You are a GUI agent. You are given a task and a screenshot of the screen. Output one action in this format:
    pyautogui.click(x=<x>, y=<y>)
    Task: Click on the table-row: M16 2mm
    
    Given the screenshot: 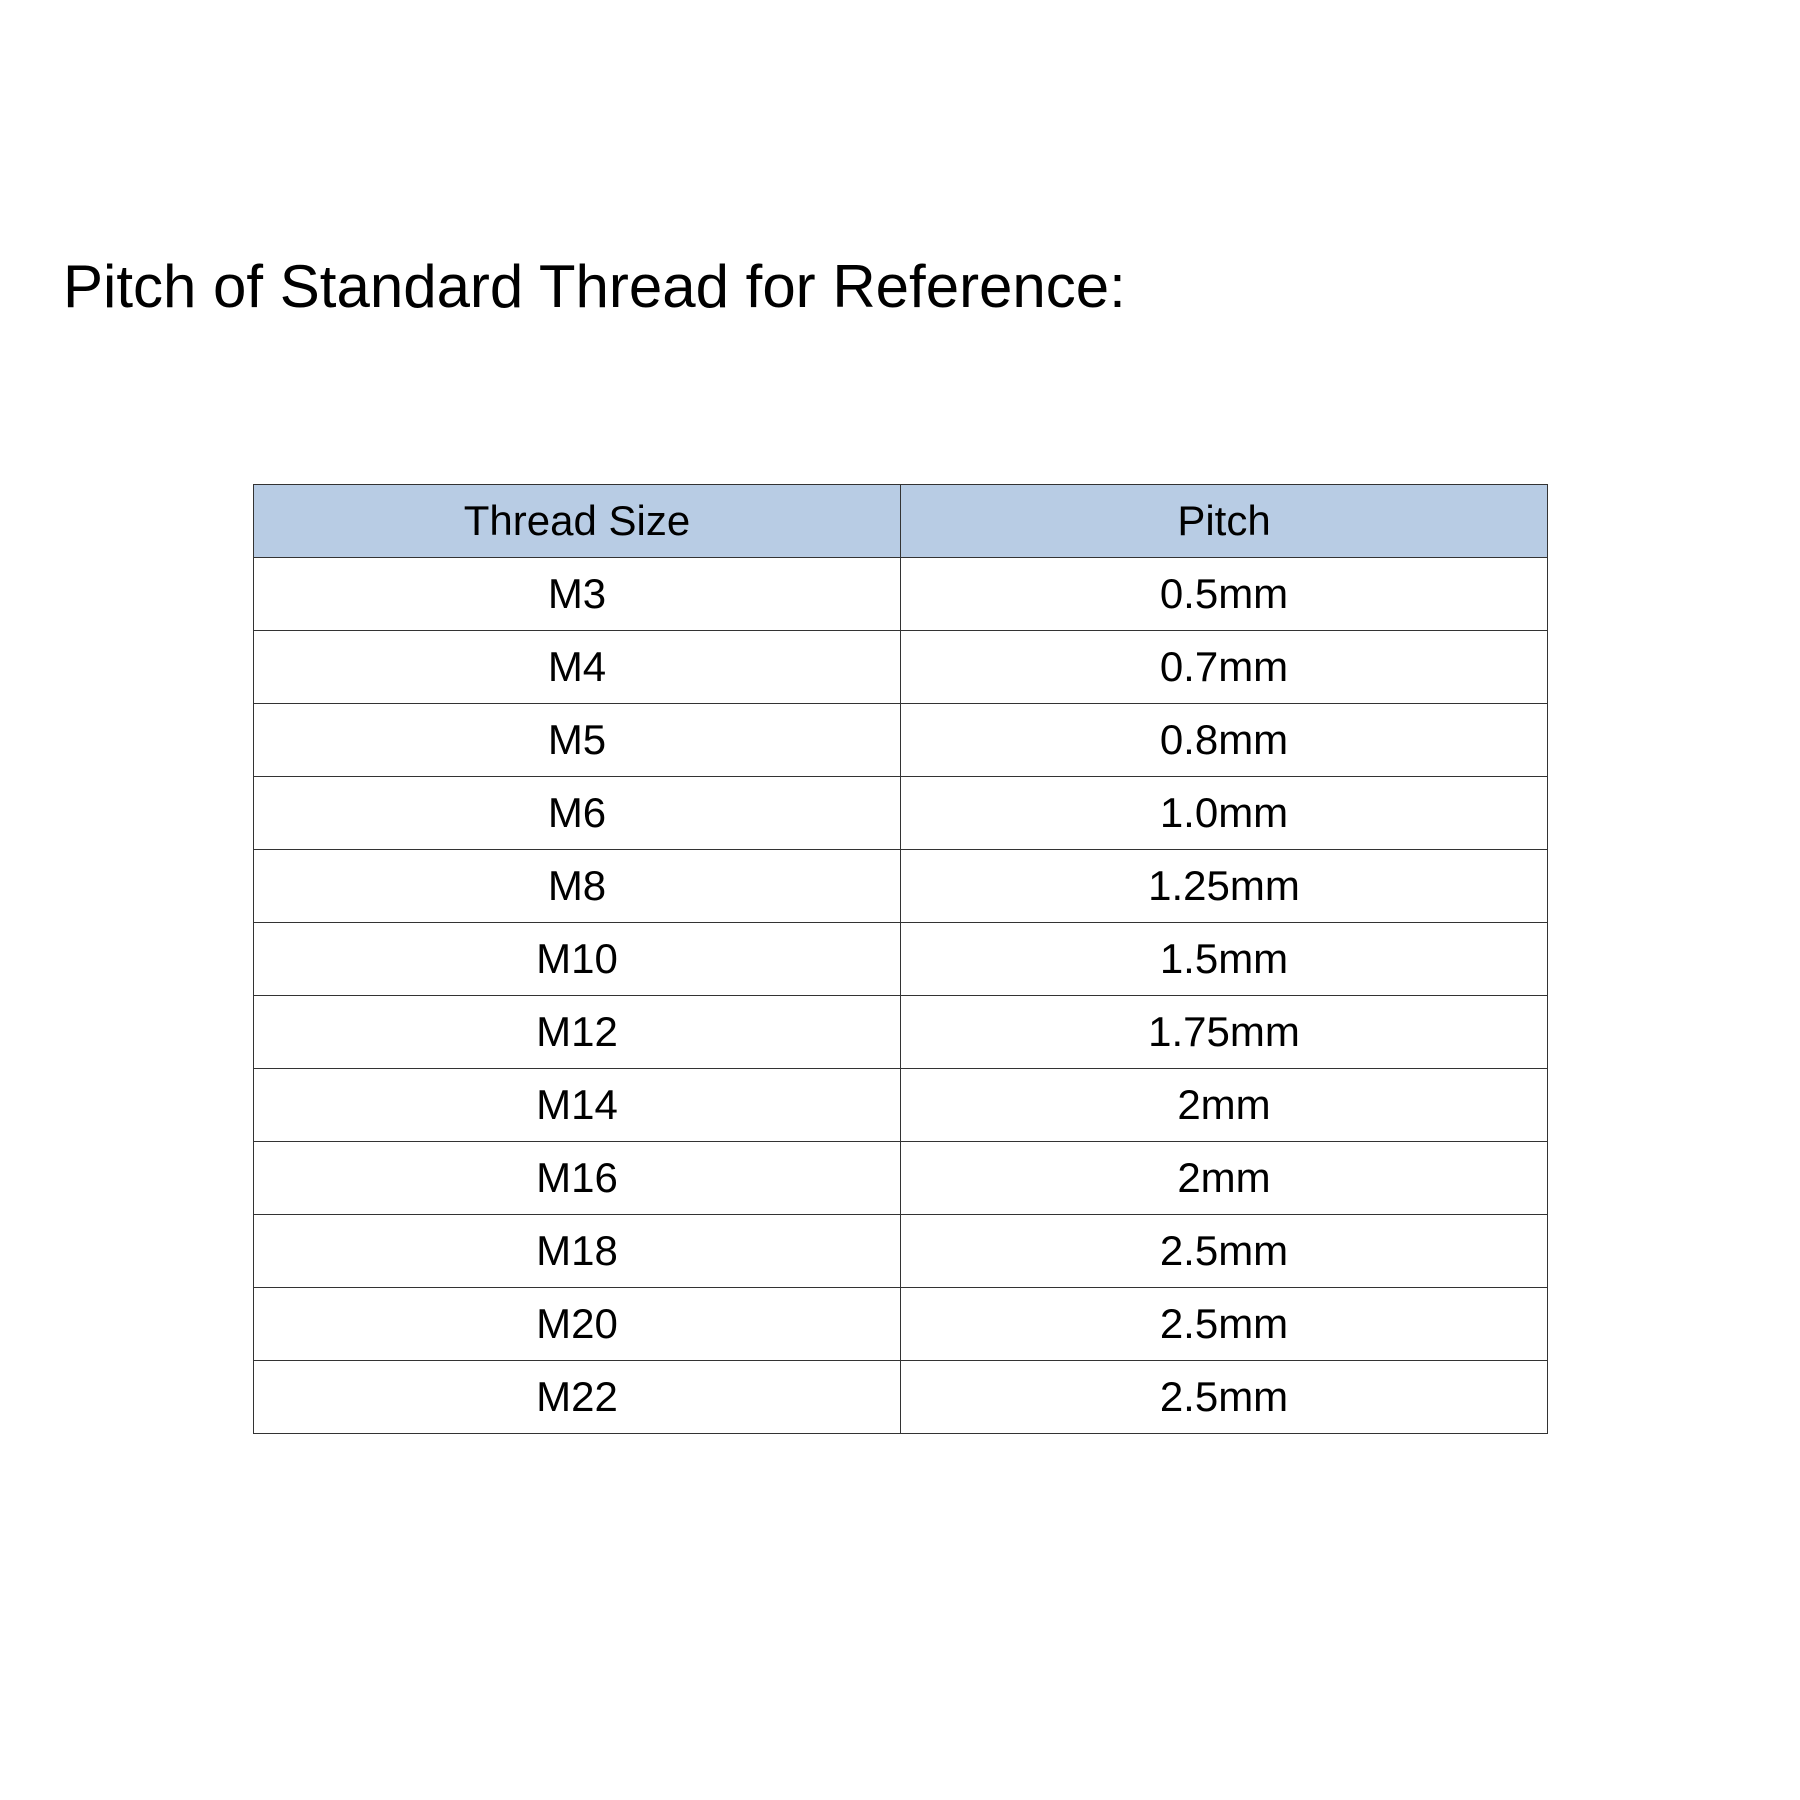 What is the action you would take?
    pyautogui.click(x=900, y=1178)
    